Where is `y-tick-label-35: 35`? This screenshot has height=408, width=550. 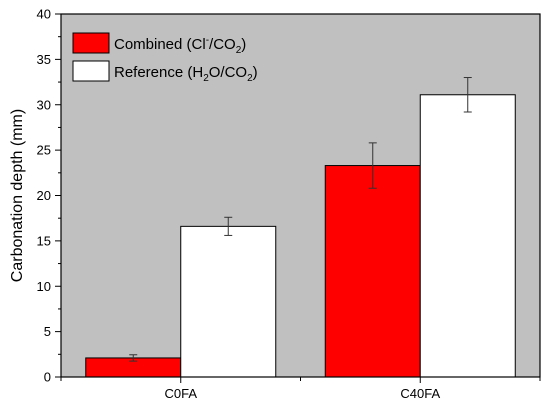 y-tick-label-35: 35 is located at coordinates (44, 59).